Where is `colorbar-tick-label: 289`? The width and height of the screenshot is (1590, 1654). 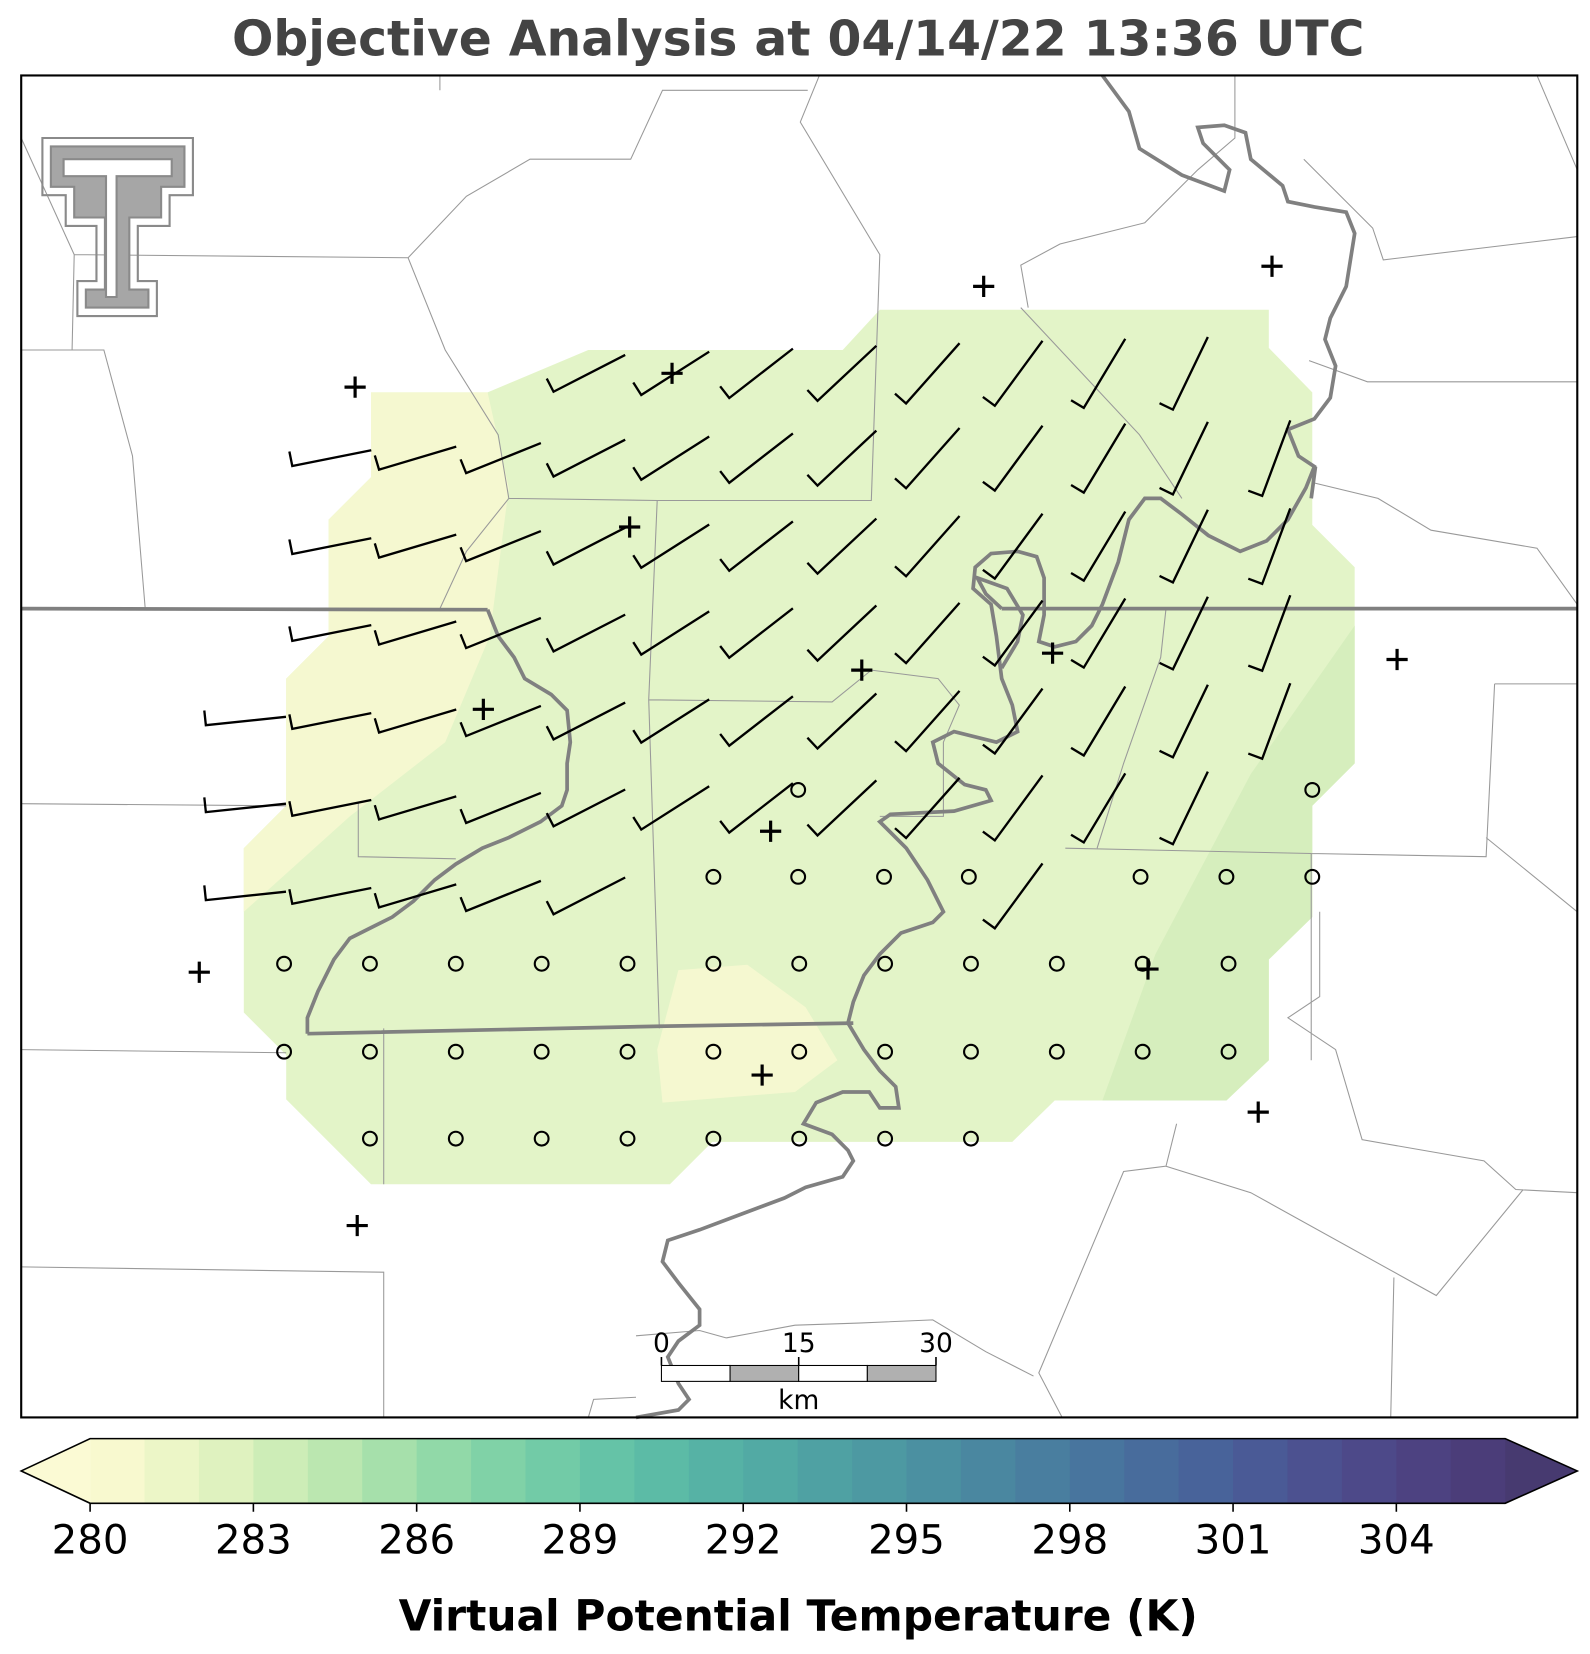
colorbar-tick-label: 289 is located at coordinates (580, 1541).